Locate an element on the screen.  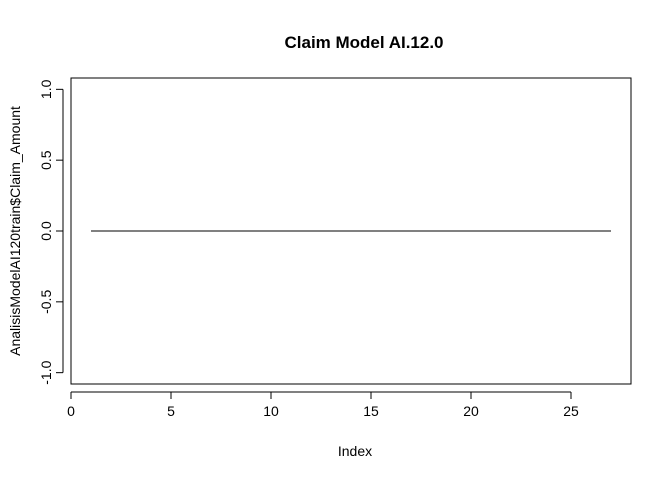
y-tick-label: 0.0 is located at coordinates (46, 231).